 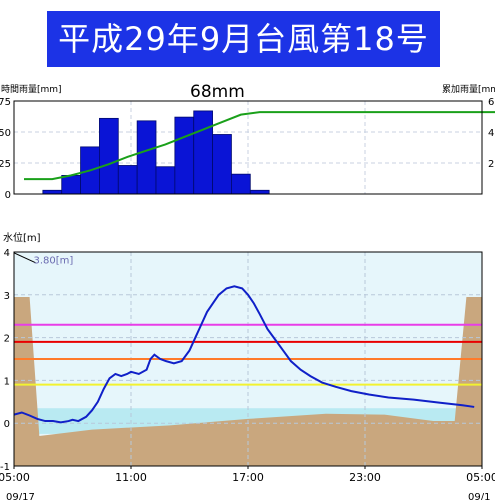 I want to click on rain-y-tick-label: 75, so click(x=5, y=102).